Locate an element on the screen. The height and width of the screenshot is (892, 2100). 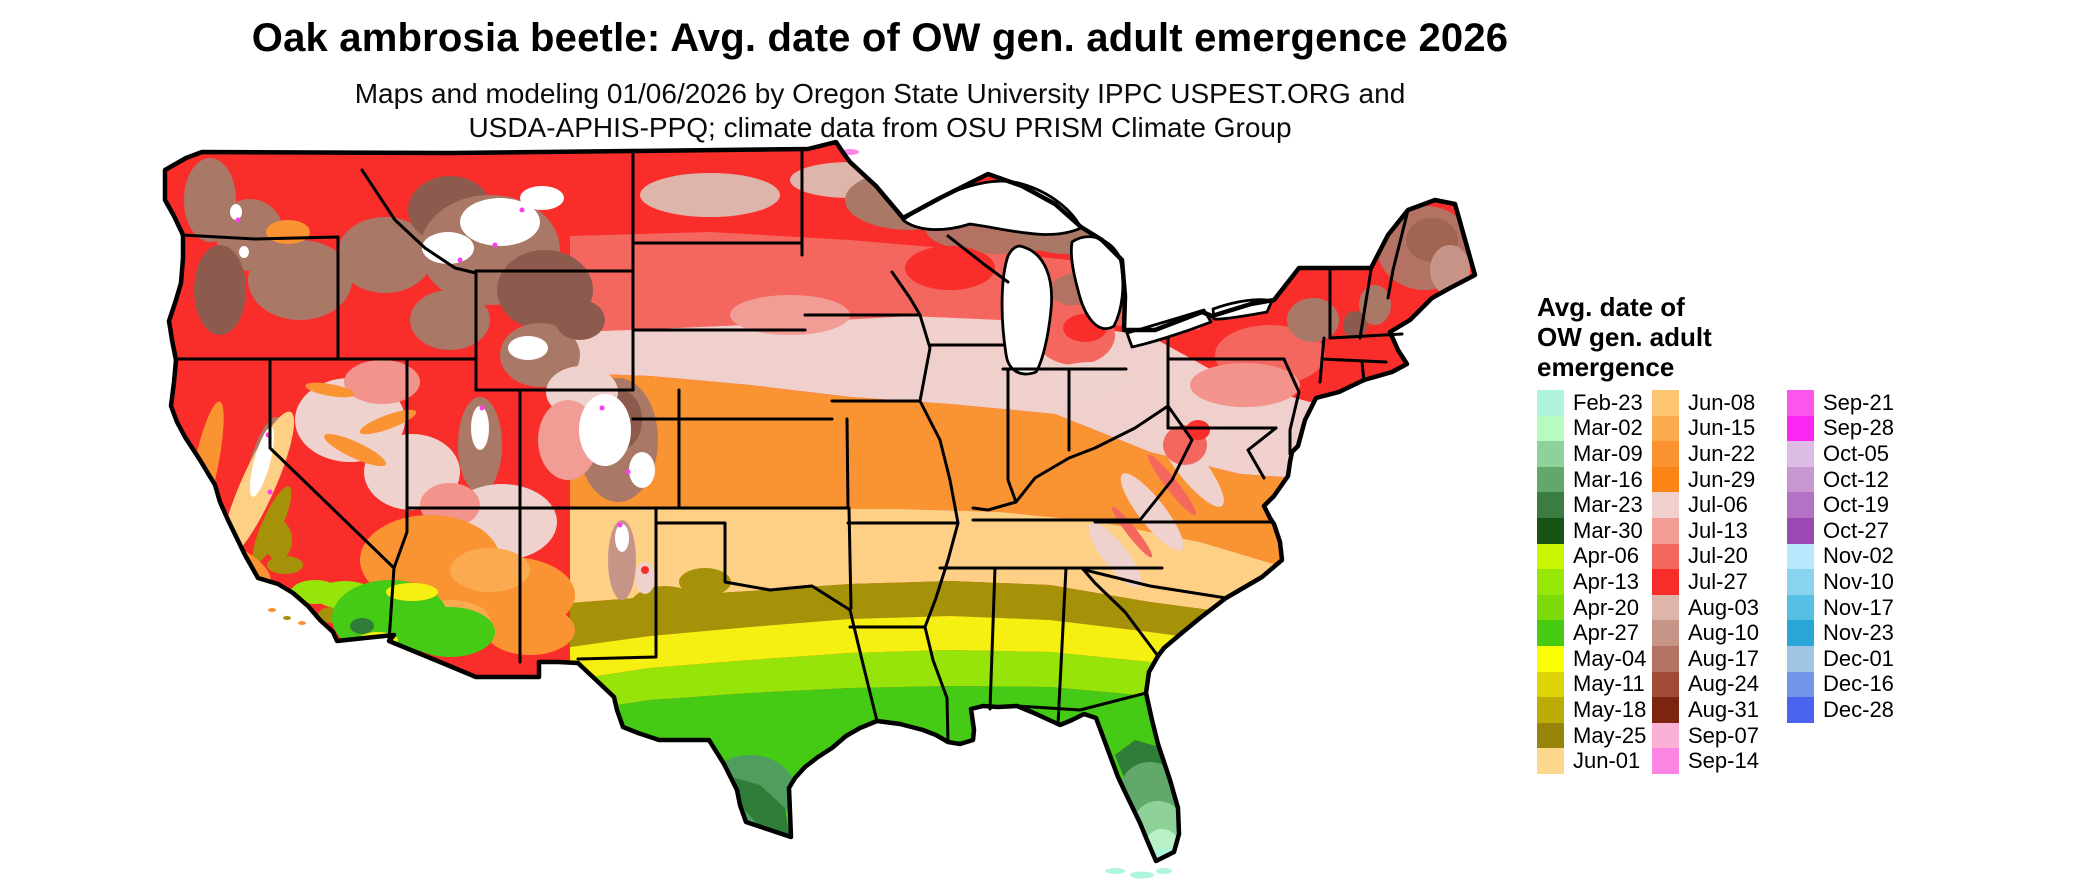
legend-label: Dec-16 is located at coordinates (1858, 684).